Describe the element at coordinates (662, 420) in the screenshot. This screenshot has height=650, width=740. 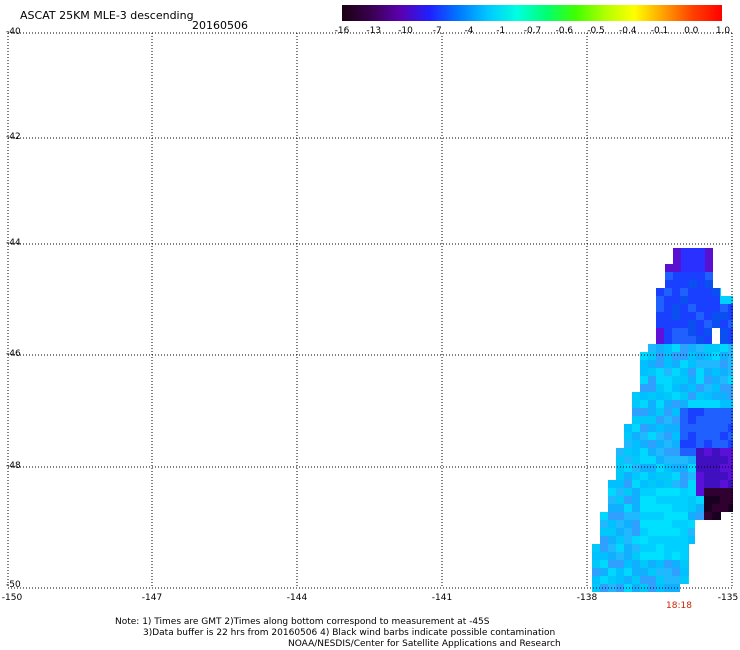
I see `data-swath` at that location.